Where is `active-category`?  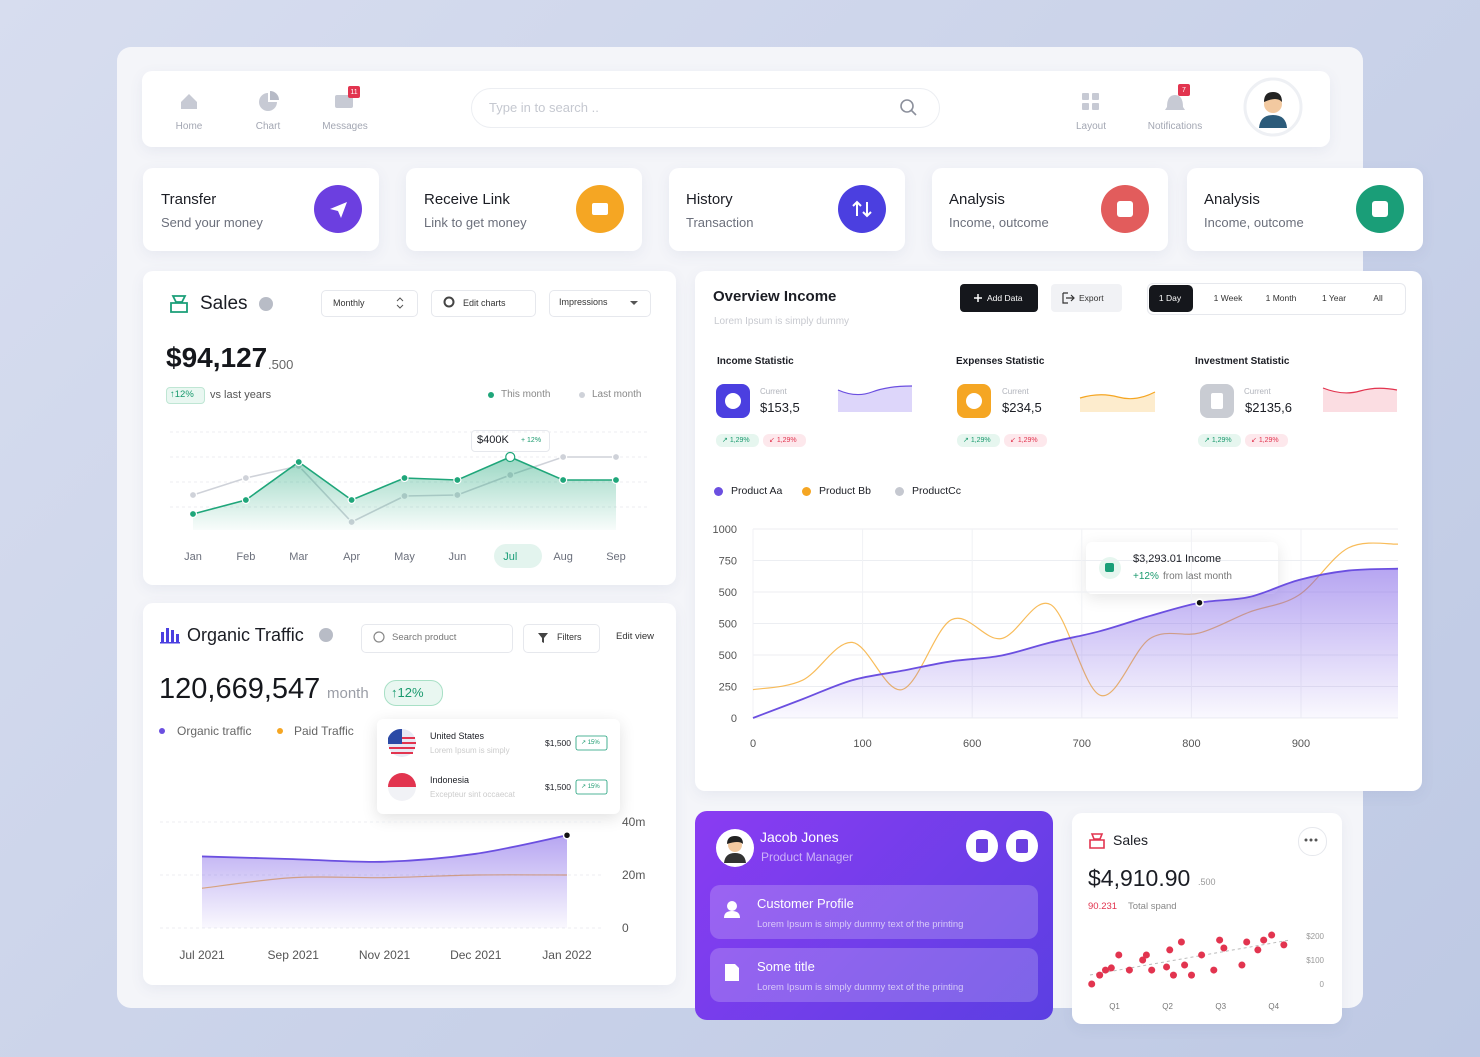 active-category is located at coordinates (518, 556).